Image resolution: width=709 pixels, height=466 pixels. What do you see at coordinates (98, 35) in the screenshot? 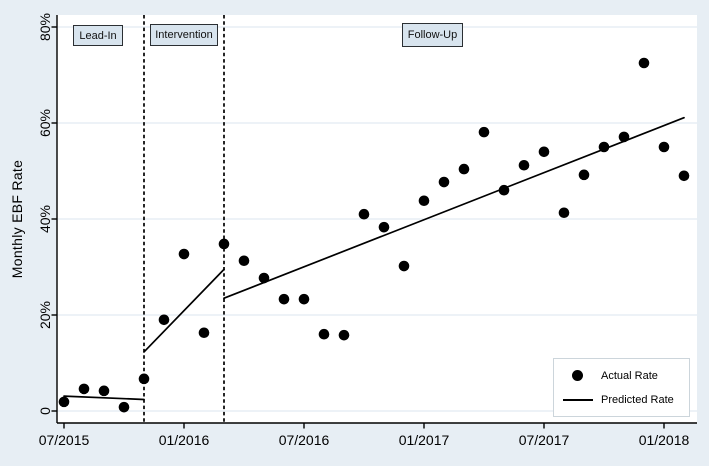
I see `period-label-lead-in: Lead-In` at bounding box center [98, 35].